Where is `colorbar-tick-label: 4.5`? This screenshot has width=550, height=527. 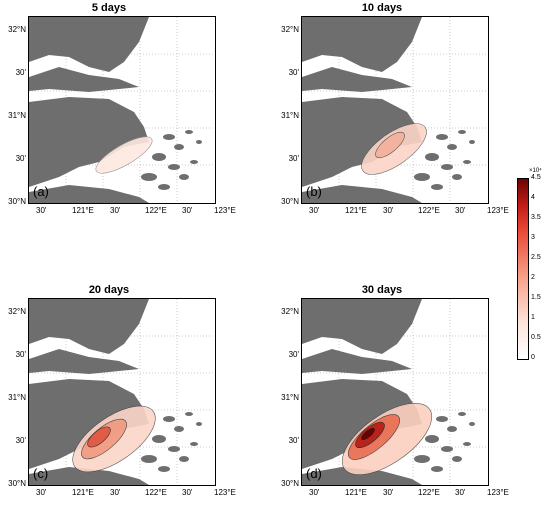 colorbar-tick-label: 4.5 is located at coordinates (536, 177).